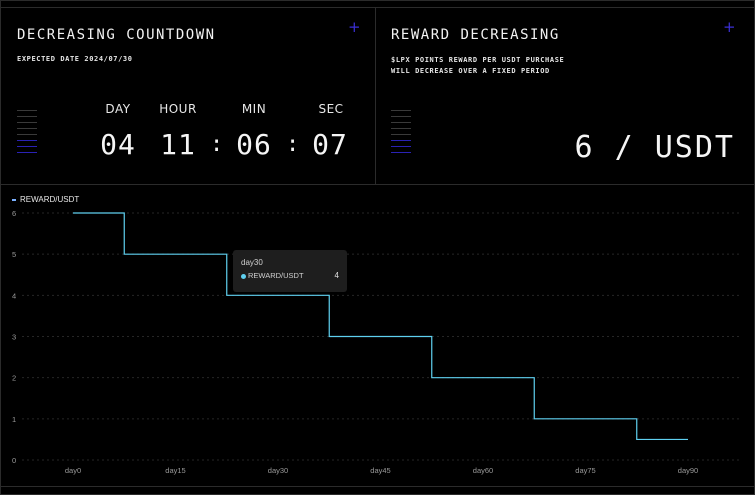 The width and height of the screenshot is (755, 495). I want to click on day-label: DAY, so click(118, 109).